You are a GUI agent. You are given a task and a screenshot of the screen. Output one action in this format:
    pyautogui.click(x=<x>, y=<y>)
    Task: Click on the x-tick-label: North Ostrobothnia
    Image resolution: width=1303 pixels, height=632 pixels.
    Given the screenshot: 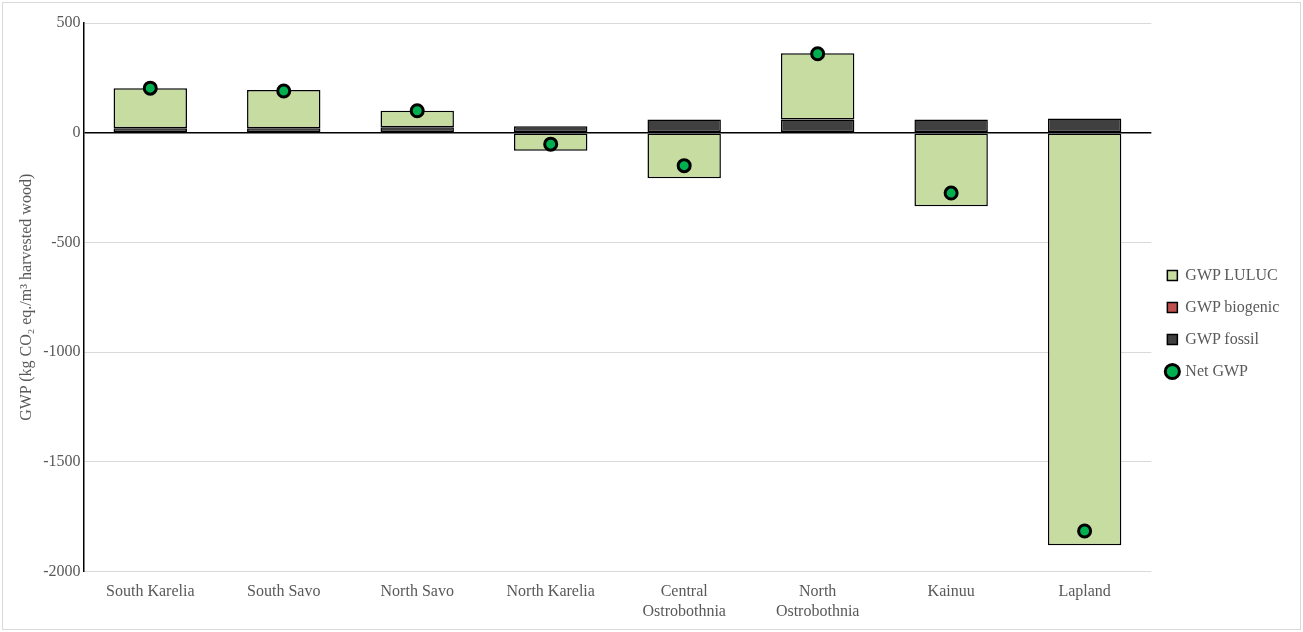 What is the action you would take?
    pyautogui.click(x=817, y=600)
    